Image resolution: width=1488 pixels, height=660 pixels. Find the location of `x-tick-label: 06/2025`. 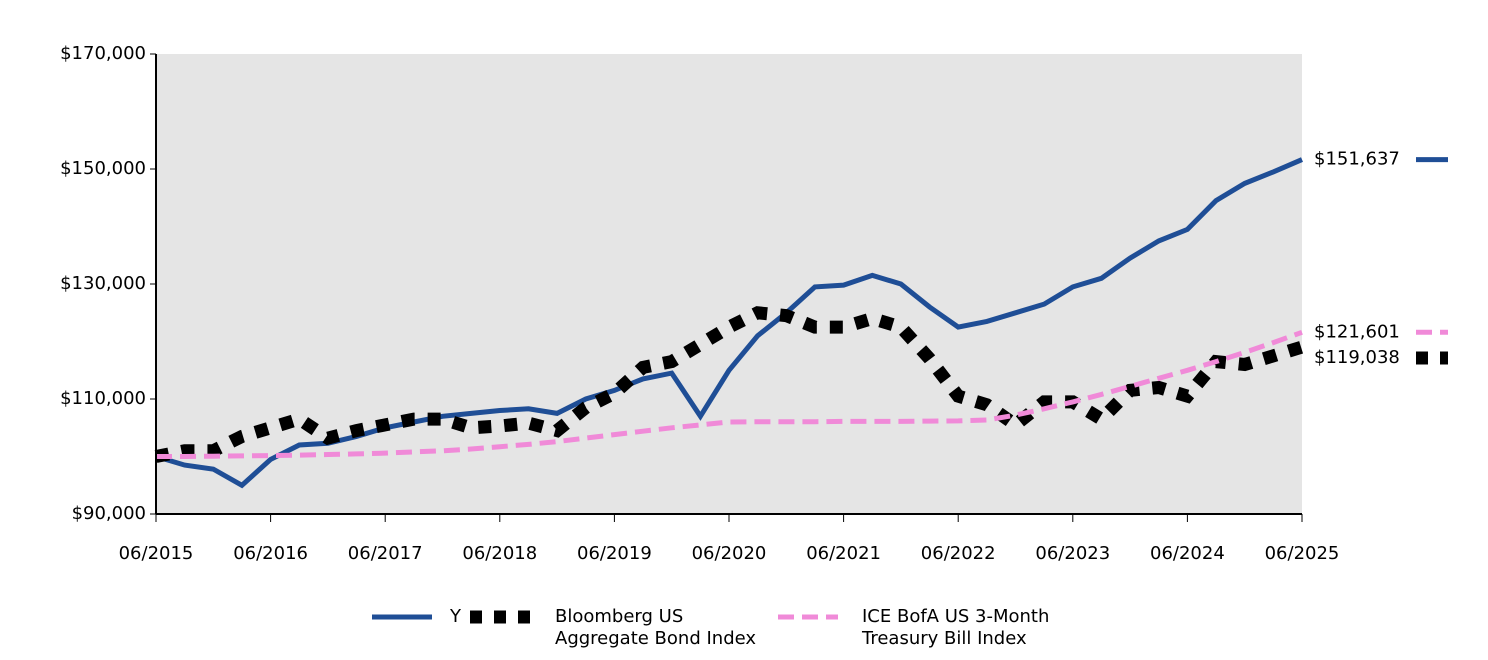

x-tick-label: 06/2025 is located at coordinates (1302, 553).